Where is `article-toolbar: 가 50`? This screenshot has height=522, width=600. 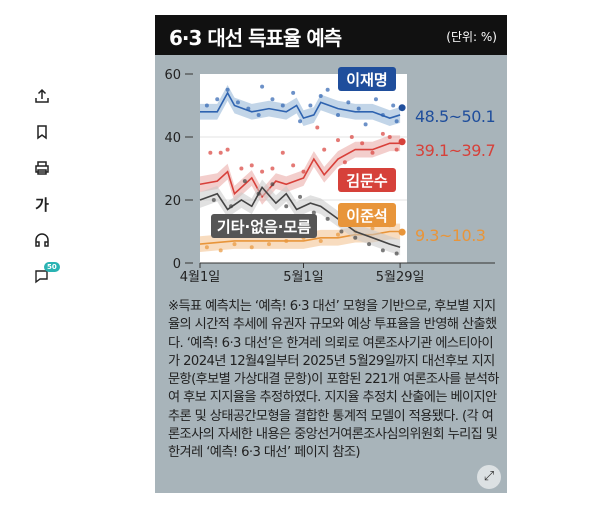
article-toolbar: 가 50 is located at coordinates (45, 186).